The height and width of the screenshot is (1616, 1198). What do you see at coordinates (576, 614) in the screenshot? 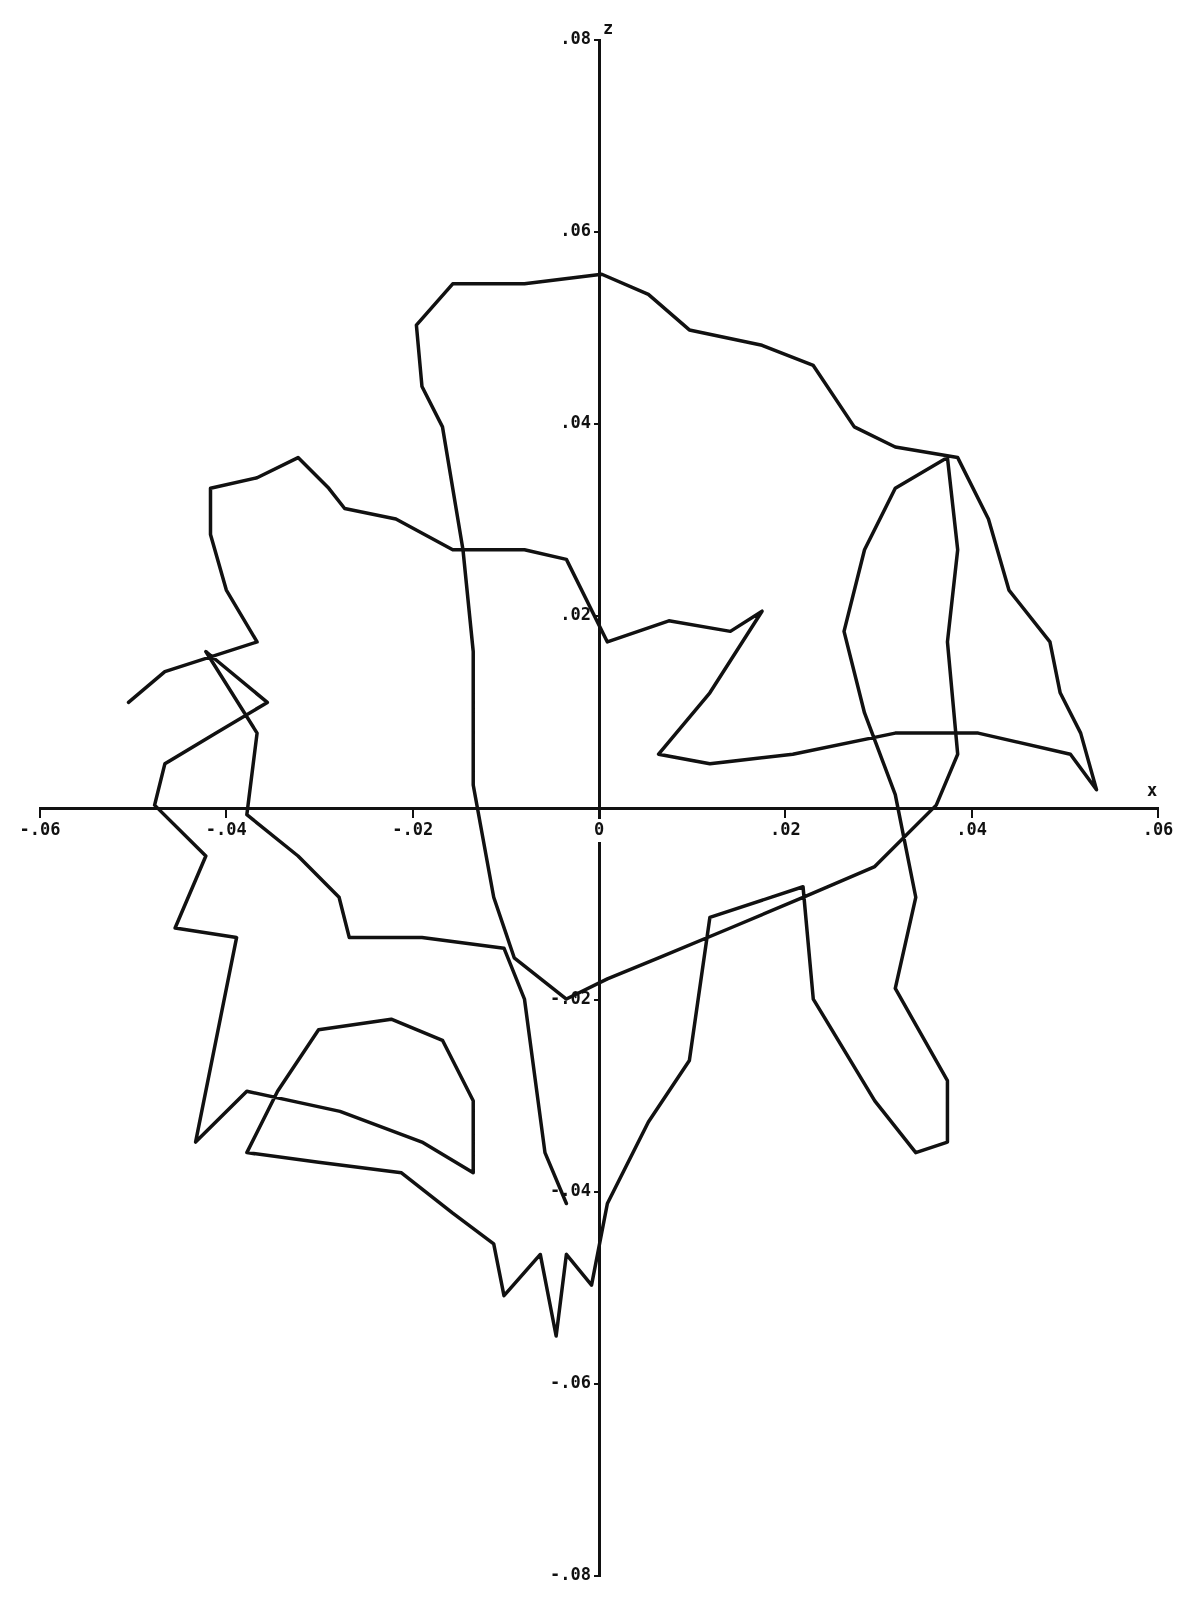
I see `y-tick-label: .02` at bounding box center [576, 614].